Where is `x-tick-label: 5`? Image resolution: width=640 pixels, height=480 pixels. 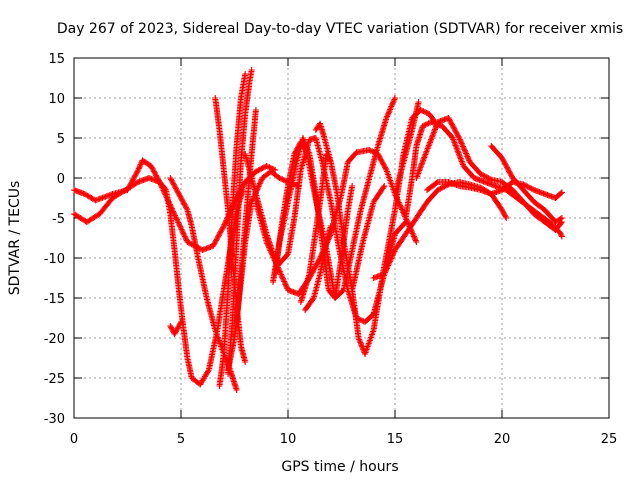
x-tick-label: 5 is located at coordinates (181, 439).